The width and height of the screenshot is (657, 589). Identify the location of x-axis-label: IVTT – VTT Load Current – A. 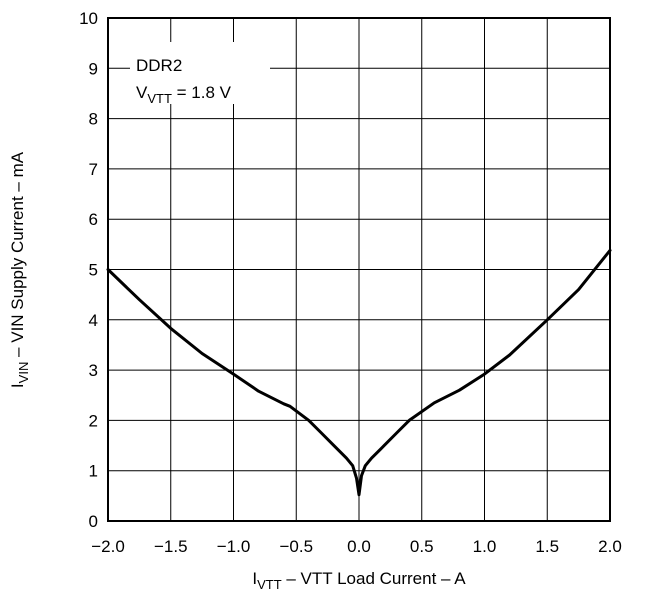
(359, 579).